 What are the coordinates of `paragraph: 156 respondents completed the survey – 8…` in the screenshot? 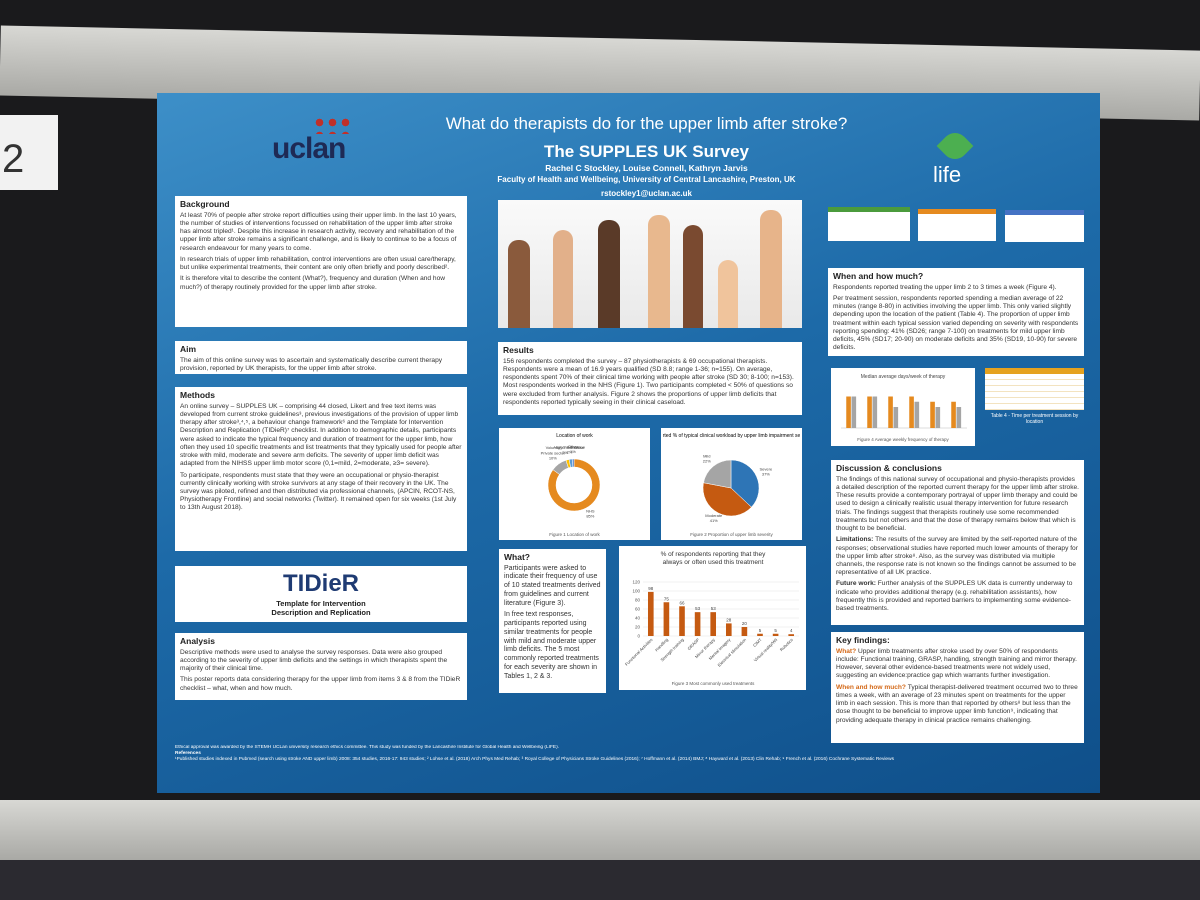 It's located at (648, 381).